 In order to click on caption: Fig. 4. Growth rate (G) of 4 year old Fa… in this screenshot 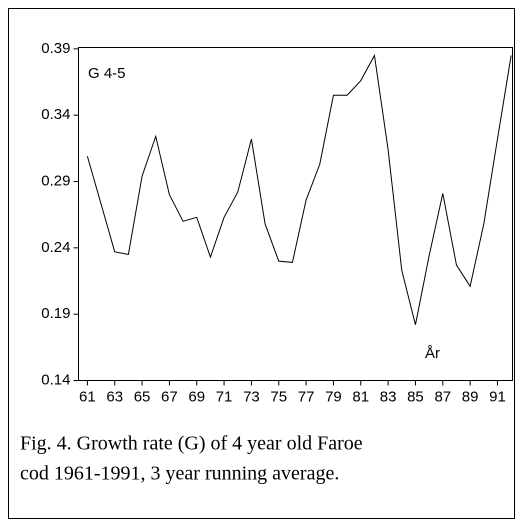, I will do `click(191, 444)`.